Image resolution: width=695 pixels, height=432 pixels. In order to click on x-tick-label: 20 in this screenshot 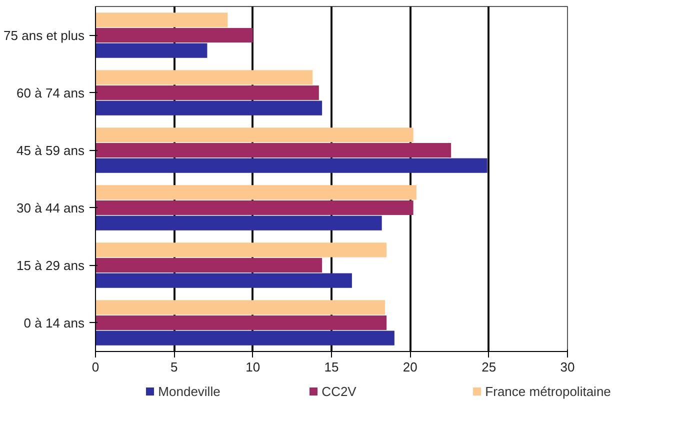, I will do `click(410, 367)`.